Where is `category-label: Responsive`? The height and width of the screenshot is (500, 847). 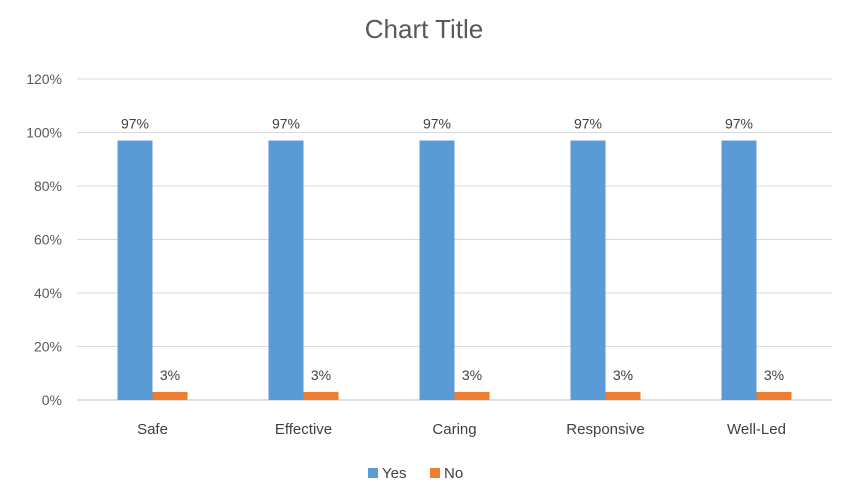 category-label: Responsive is located at coordinates (605, 429).